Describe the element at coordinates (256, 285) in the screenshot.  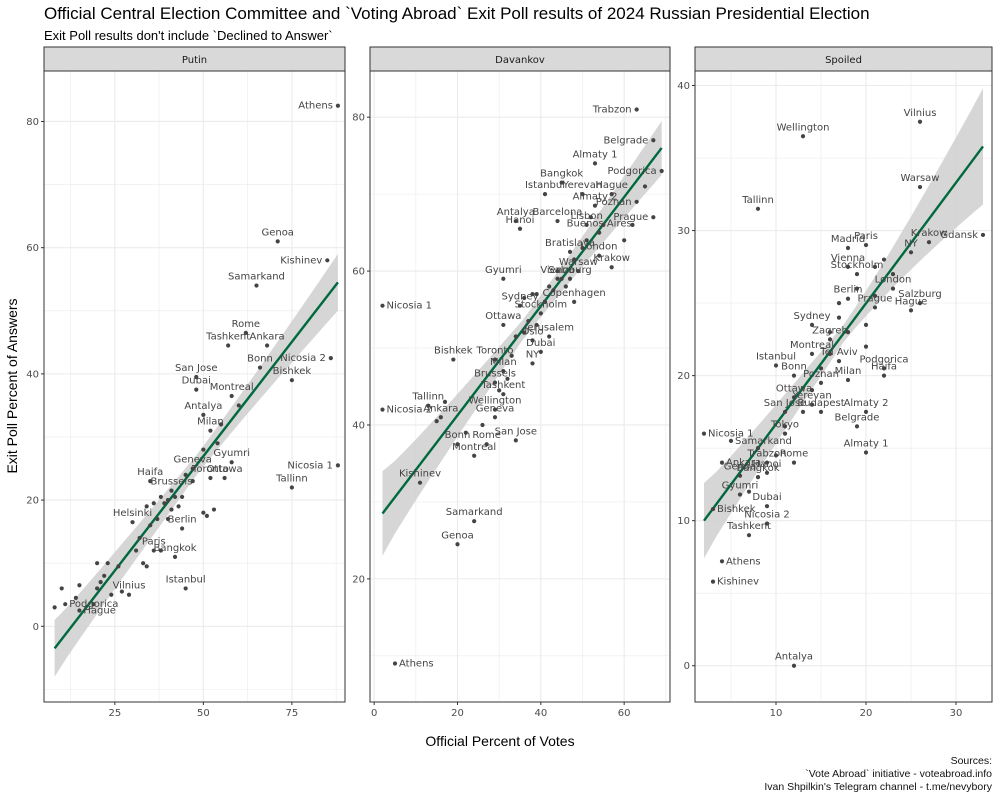
I see `data-point-samarkand` at that location.